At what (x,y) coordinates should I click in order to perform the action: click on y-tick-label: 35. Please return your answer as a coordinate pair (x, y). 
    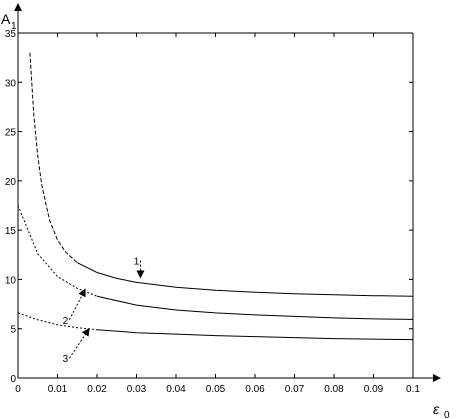
    Looking at the image, I should click on (11, 34).